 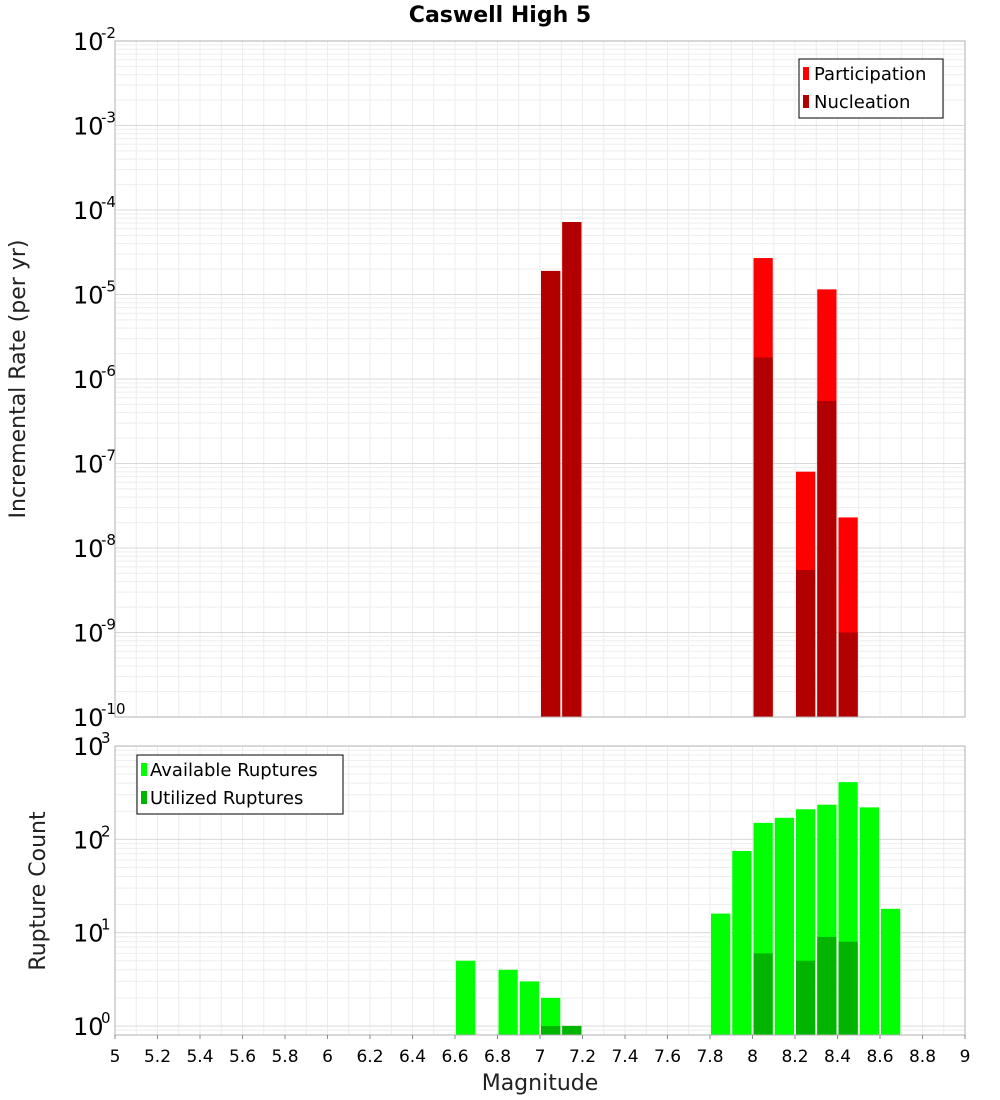 I want to click on top-ytick-exp: -5, so click(x=108, y=287).